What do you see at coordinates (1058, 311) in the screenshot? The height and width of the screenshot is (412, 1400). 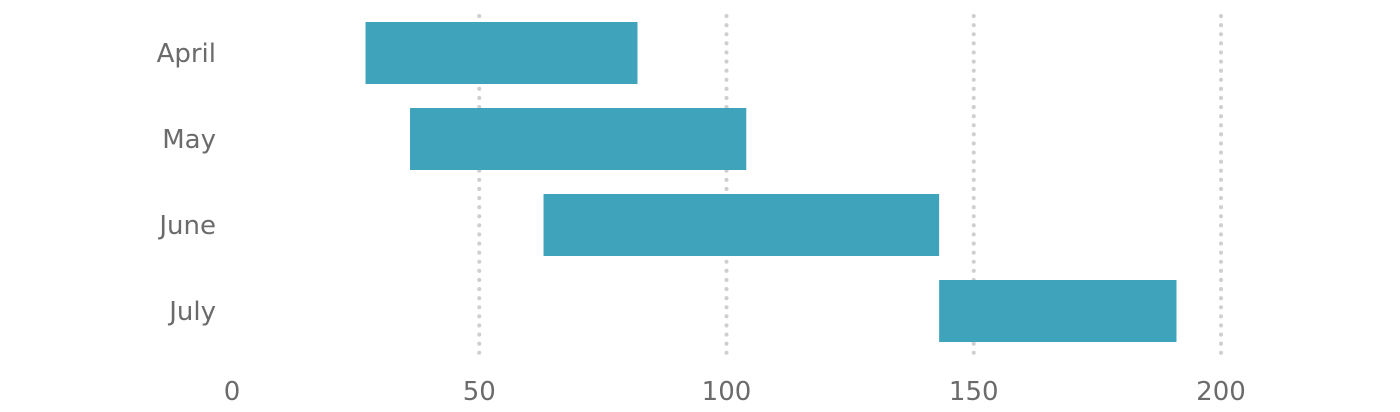 I see `bar-july` at bounding box center [1058, 311].